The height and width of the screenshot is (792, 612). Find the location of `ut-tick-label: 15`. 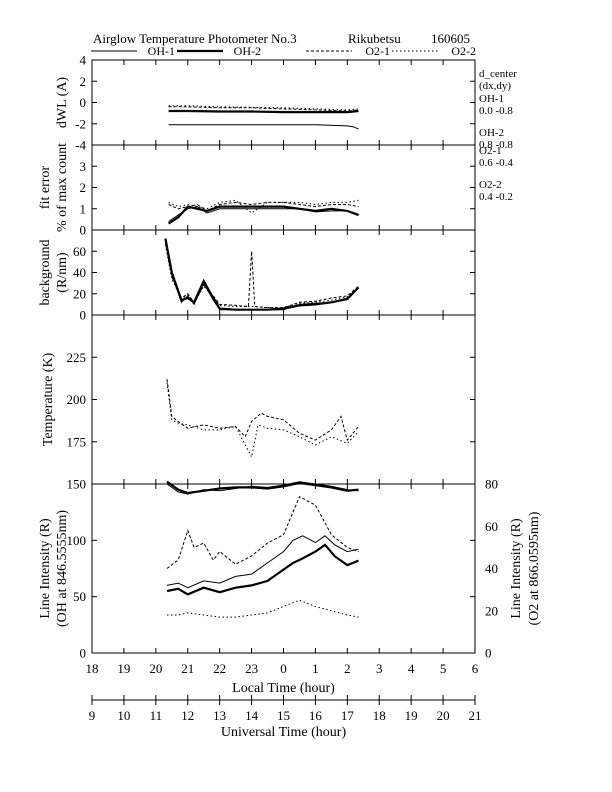

ut-tick-label: 15 is located at coordinates (283, 715).